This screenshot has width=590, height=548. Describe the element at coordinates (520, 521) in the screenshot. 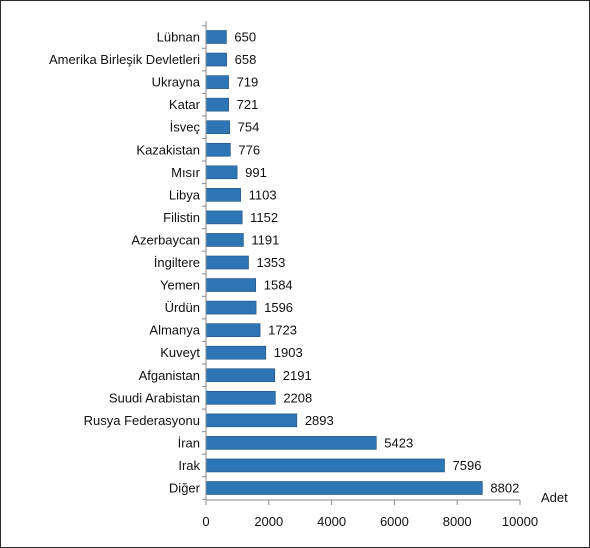

I see `x-tick-label-5: 10000` at that location.